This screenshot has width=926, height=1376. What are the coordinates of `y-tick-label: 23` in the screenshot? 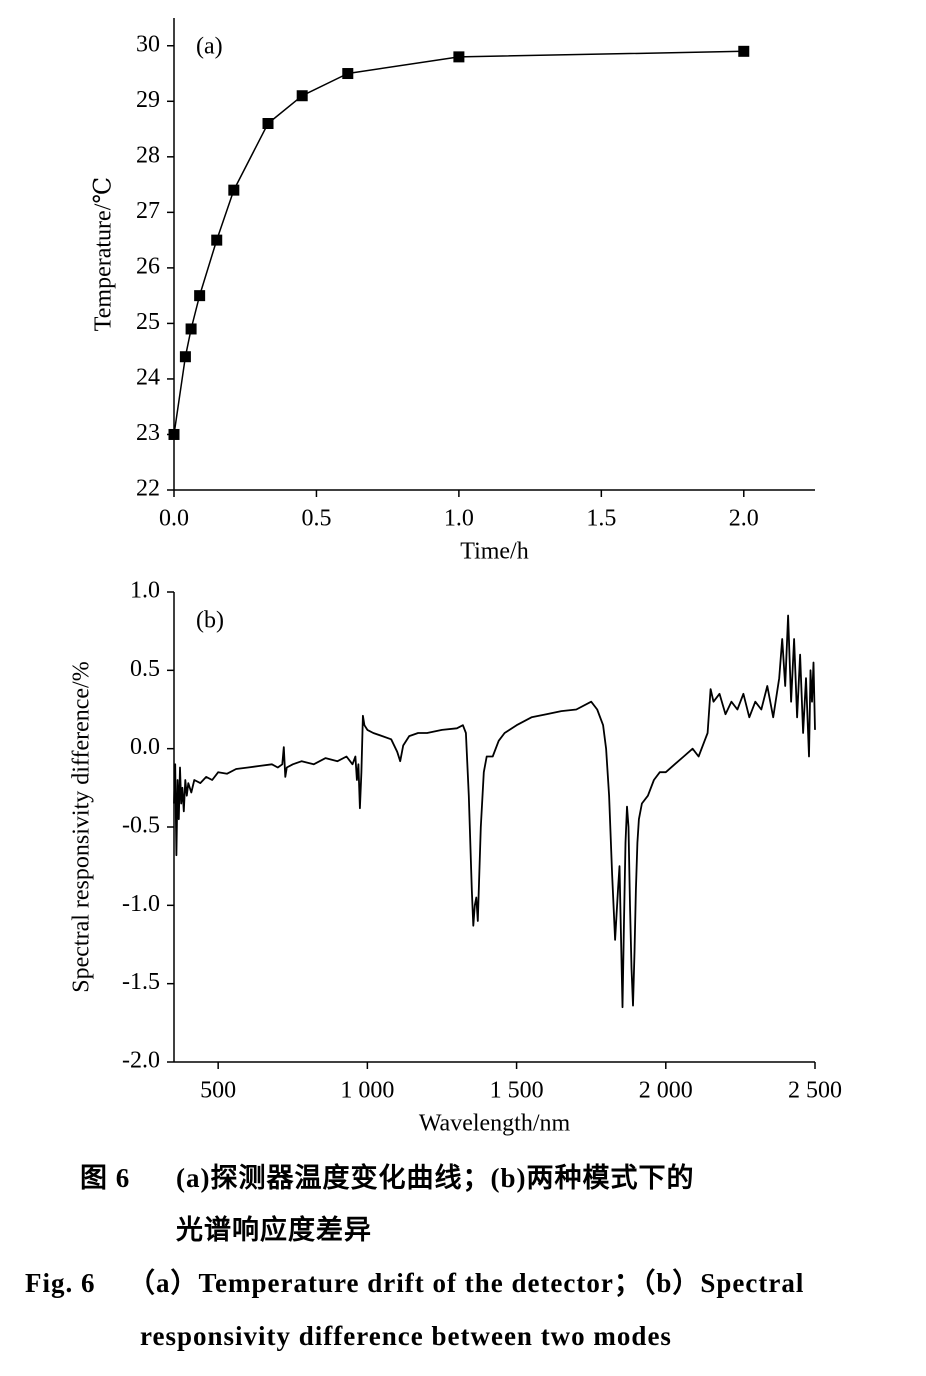 It's located at (148, 433).